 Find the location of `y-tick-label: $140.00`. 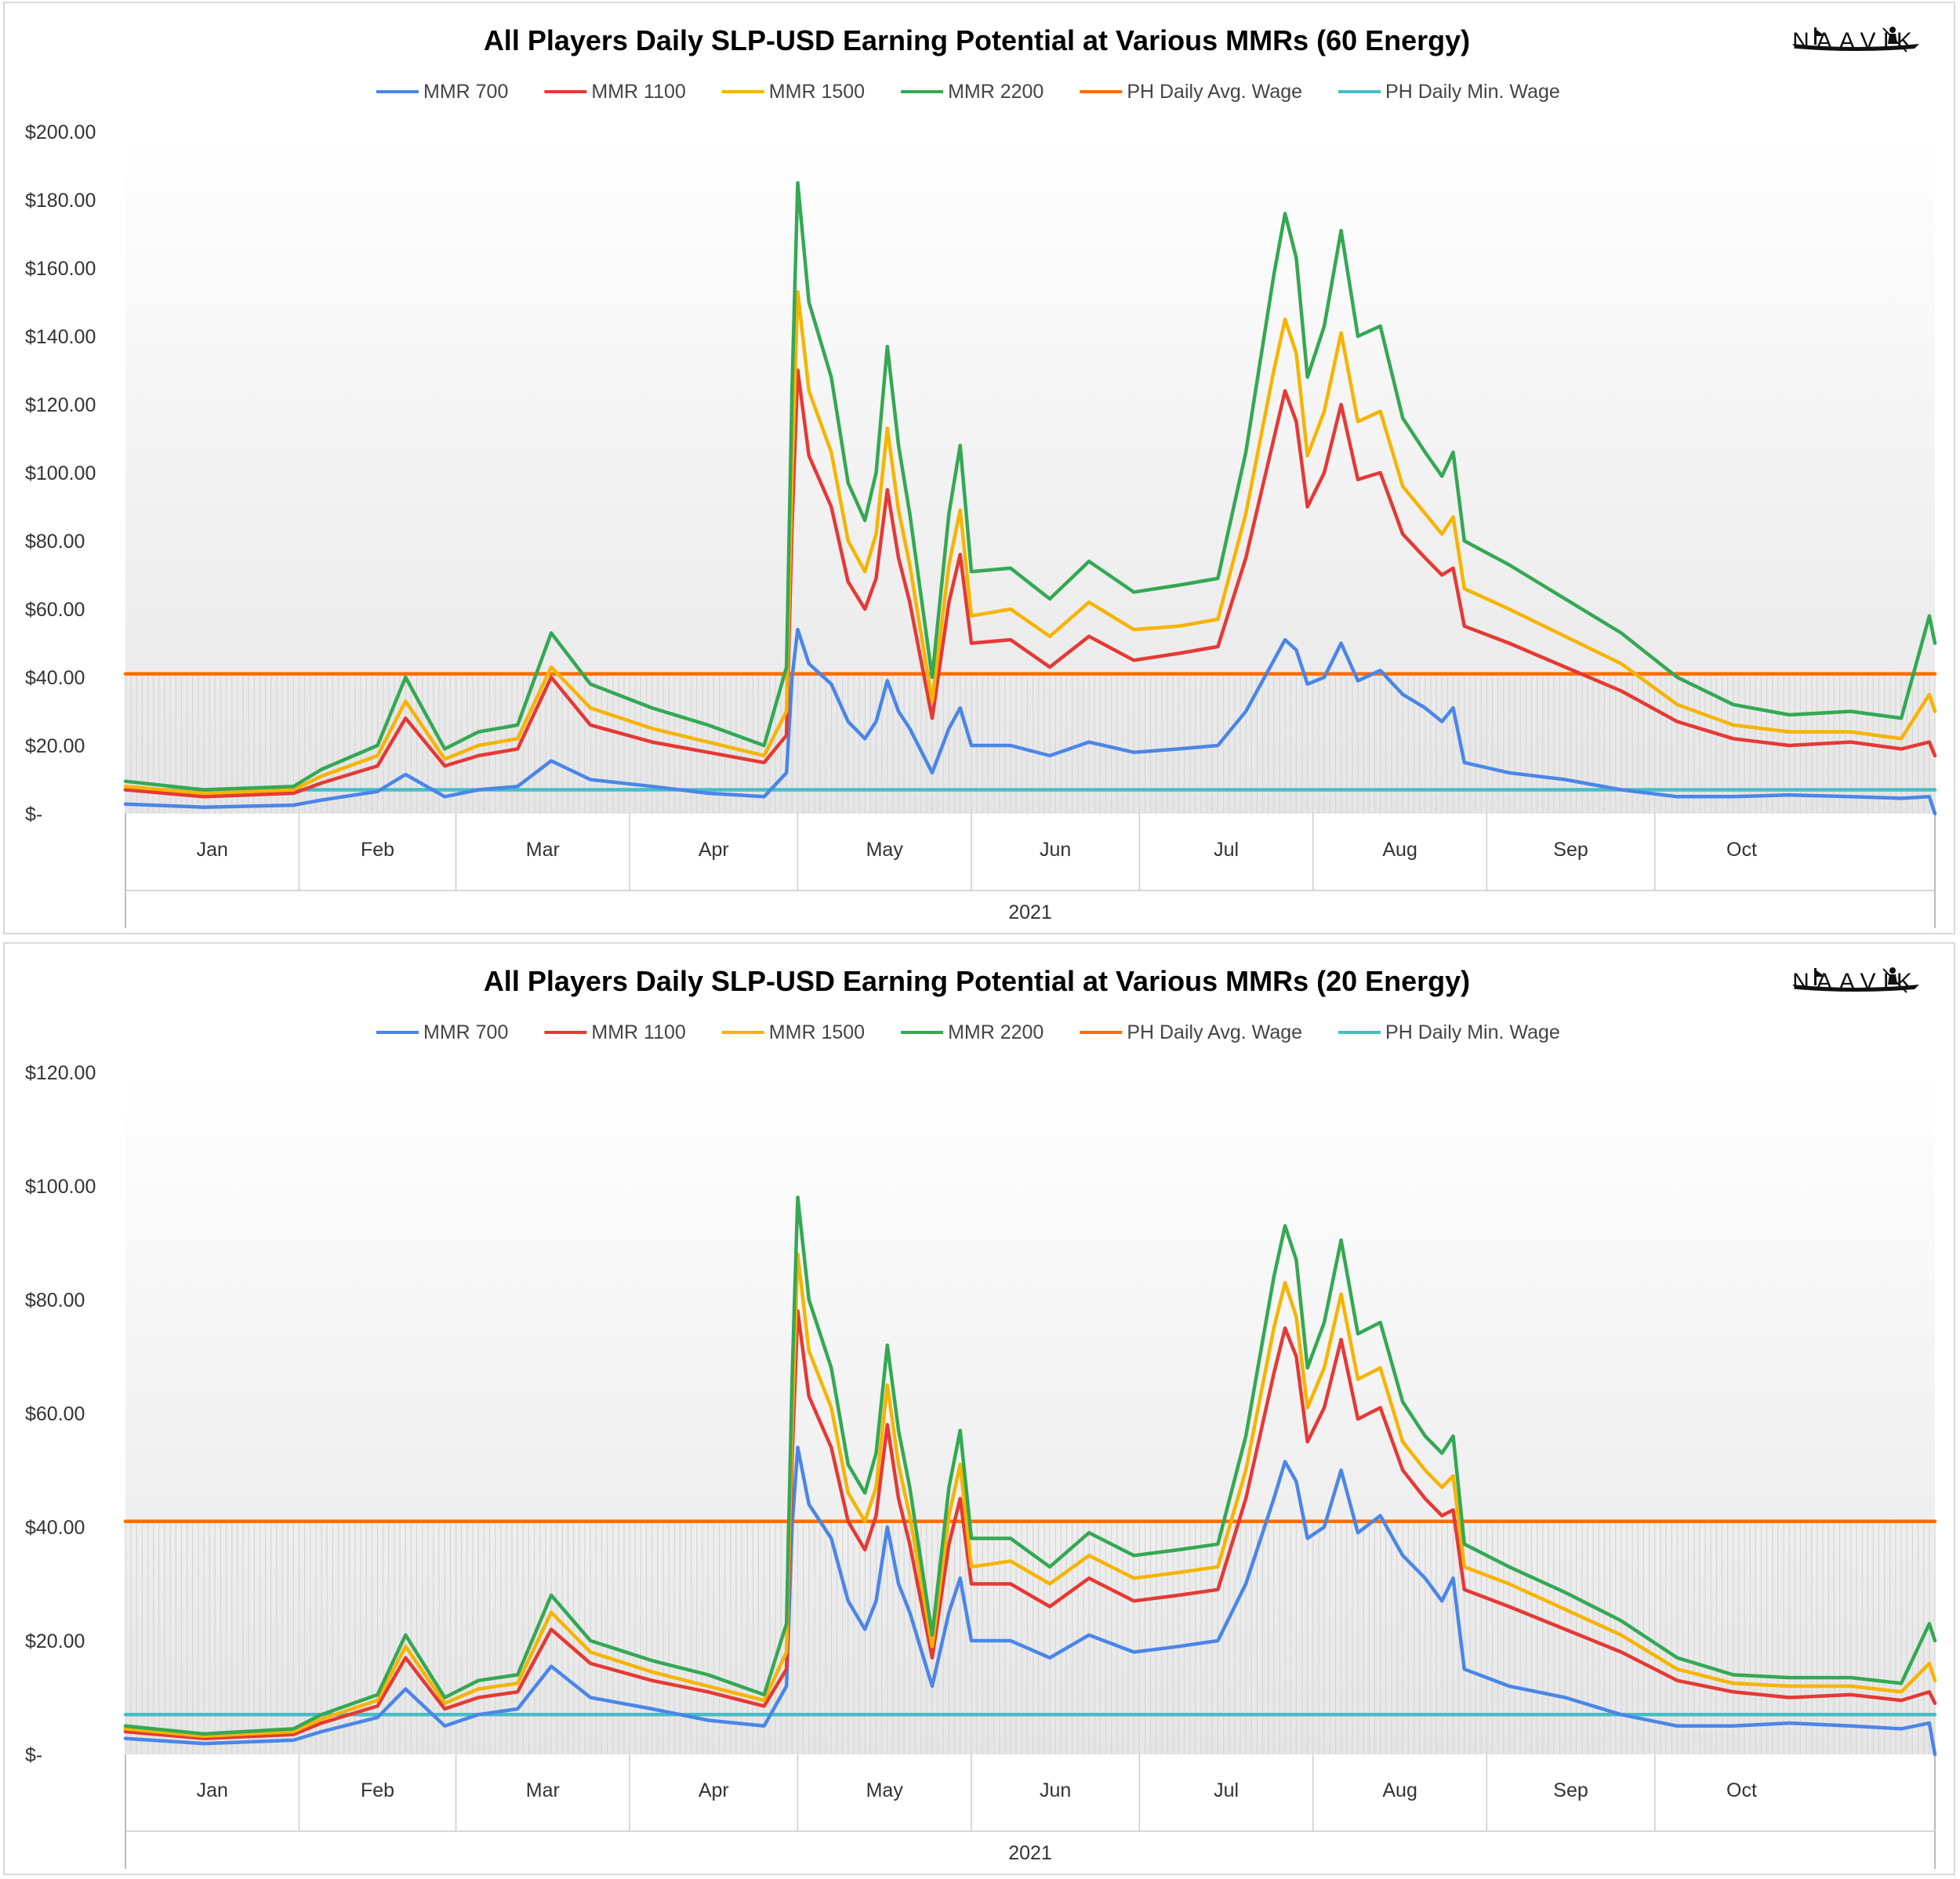

y-tick-label: $140.00 is located at coordinates (61, 337).